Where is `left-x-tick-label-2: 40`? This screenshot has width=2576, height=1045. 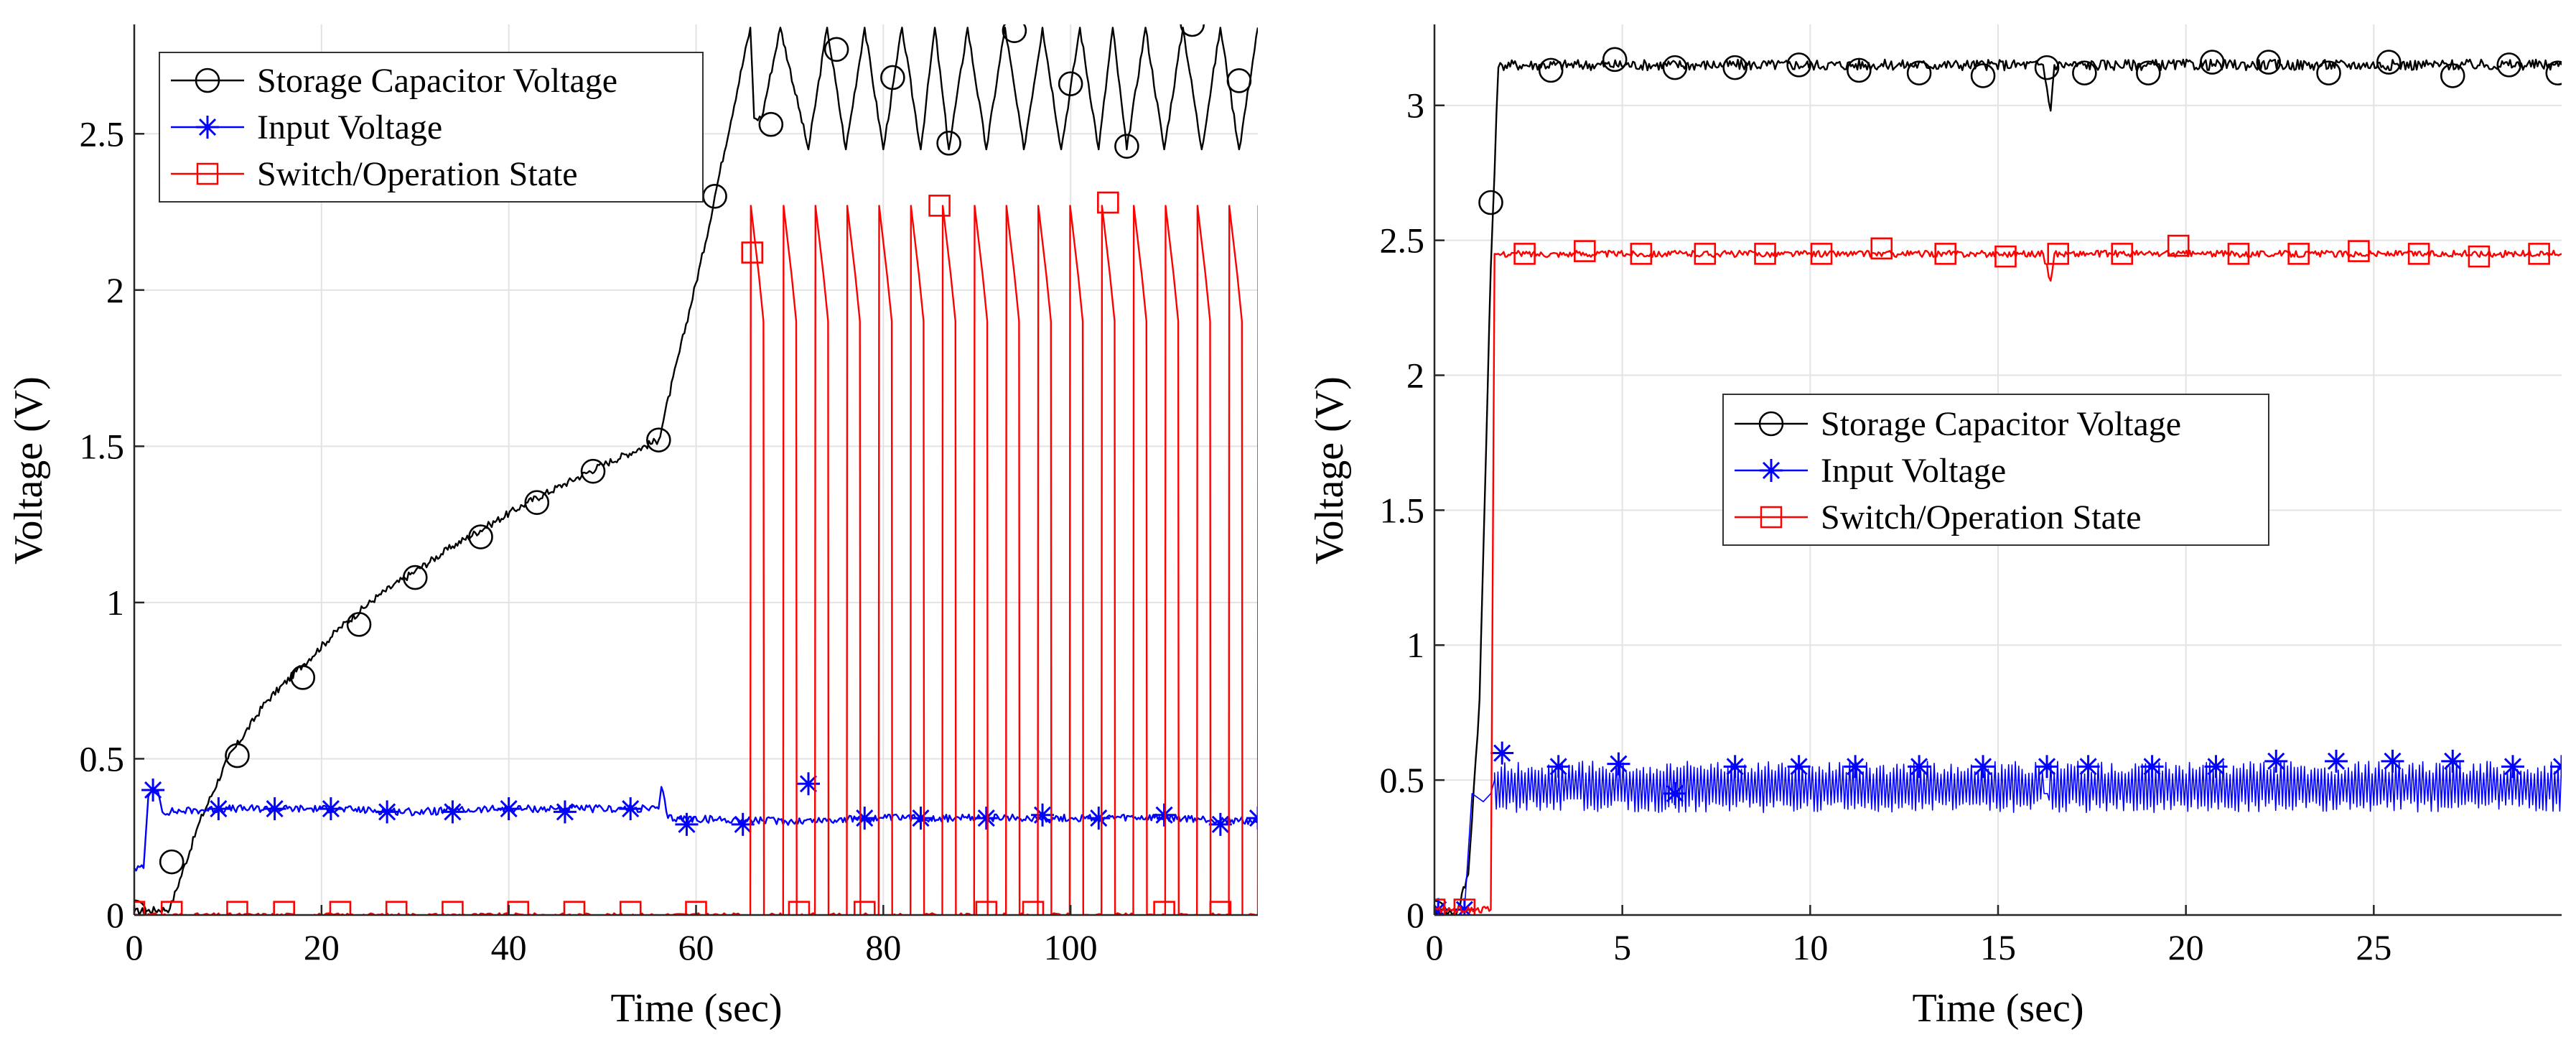
left-x-tick-label-2: 40 is located at coordinates (509, 947).